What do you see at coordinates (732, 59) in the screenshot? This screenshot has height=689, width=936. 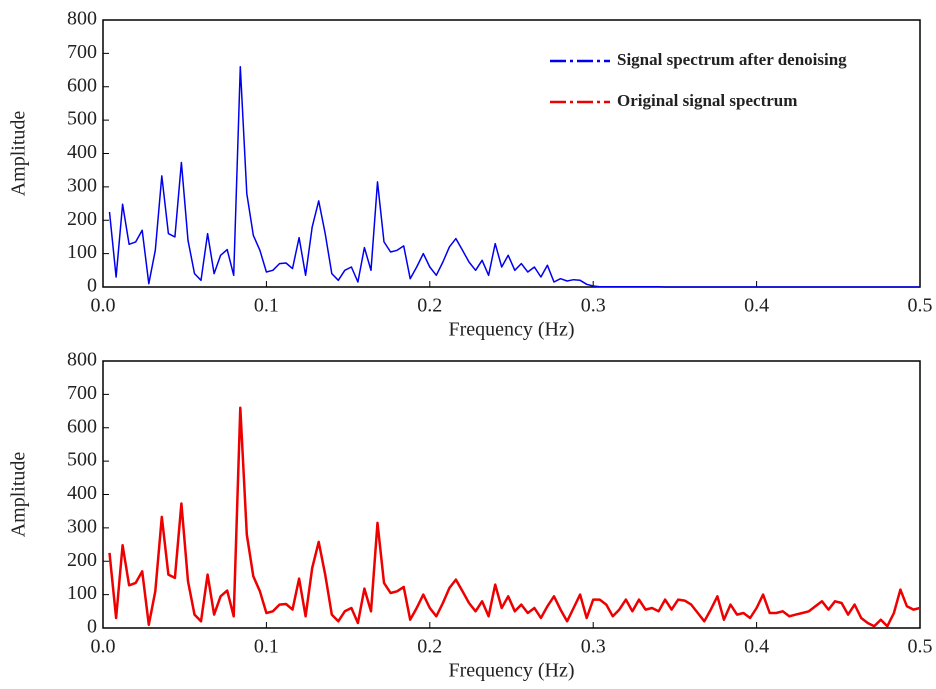 I see `legend-label: Signal spectrum after denoising` at bounding box center [732, 59].